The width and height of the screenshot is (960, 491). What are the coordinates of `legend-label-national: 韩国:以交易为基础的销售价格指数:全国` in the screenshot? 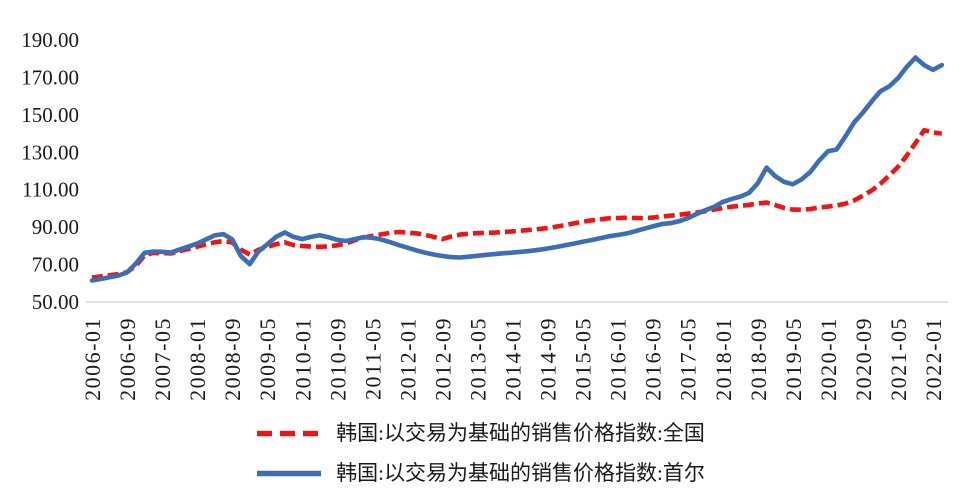 It's located at (520, 433).